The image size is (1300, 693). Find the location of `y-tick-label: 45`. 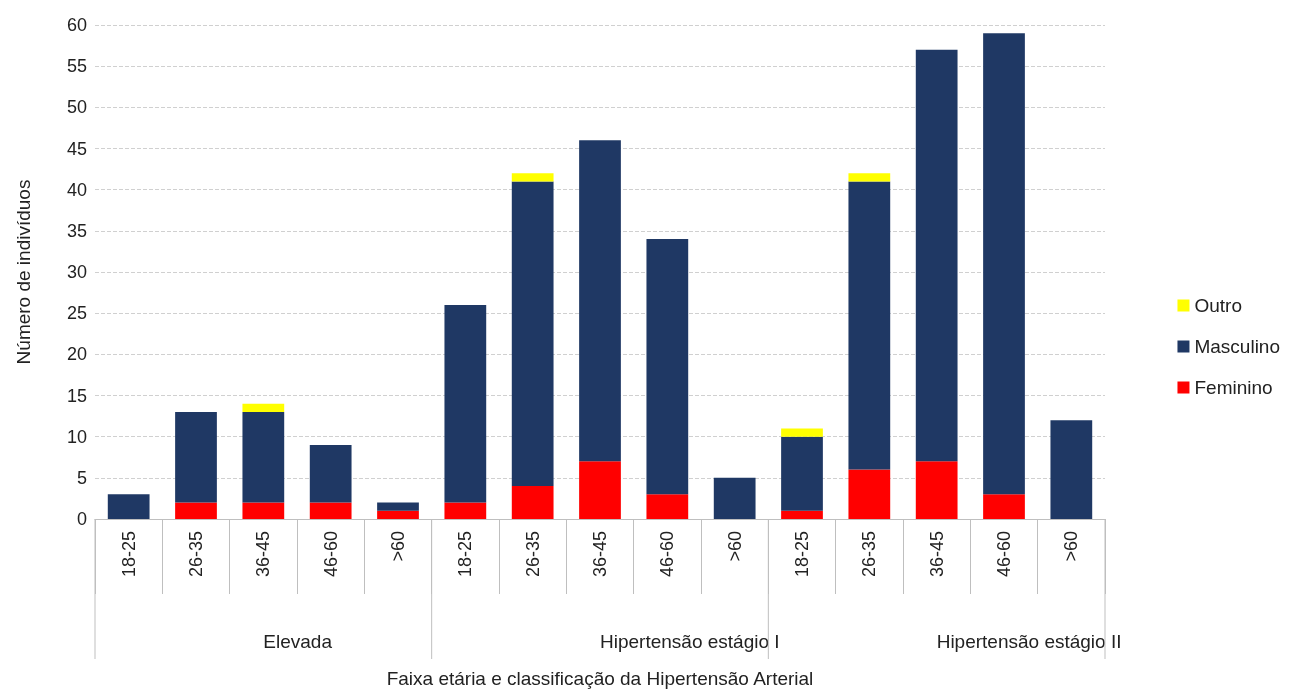

y-tick-label: 45 is located at coordinates (76, 148).